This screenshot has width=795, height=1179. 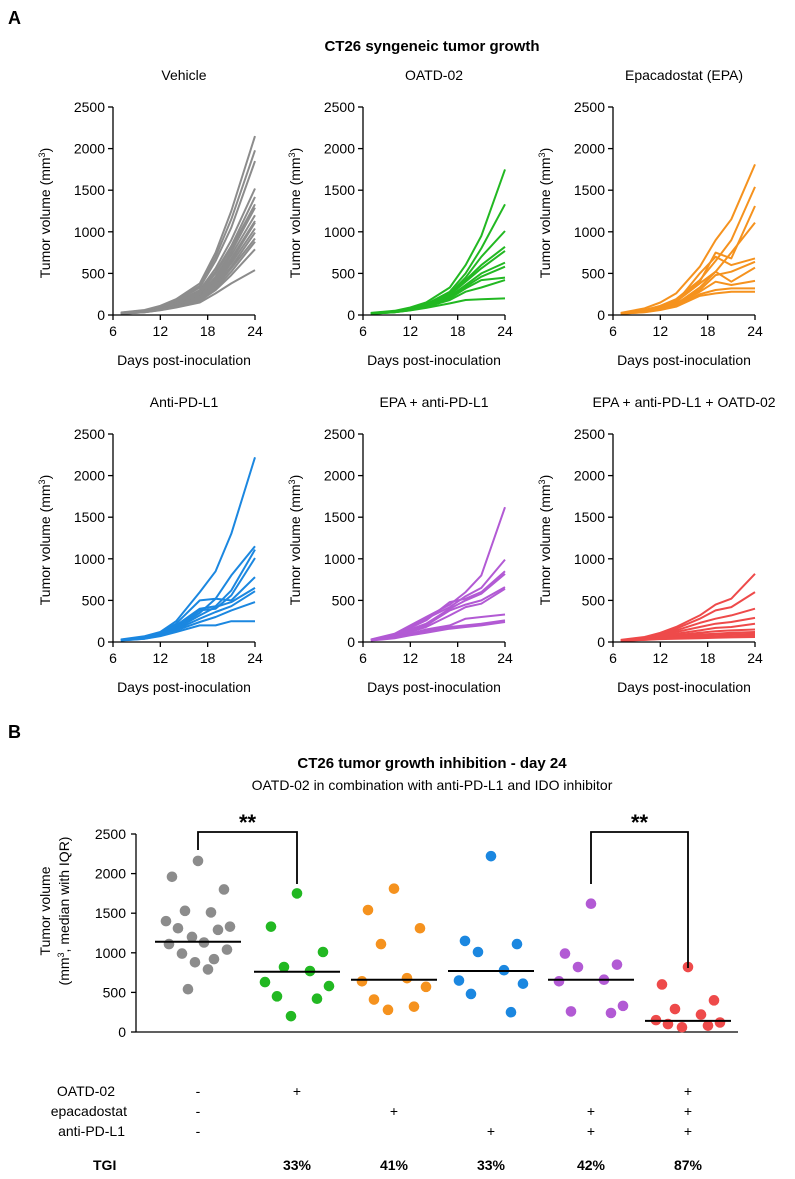 I want to click on tgi-value: 42%, so click(x=591, y=1165).